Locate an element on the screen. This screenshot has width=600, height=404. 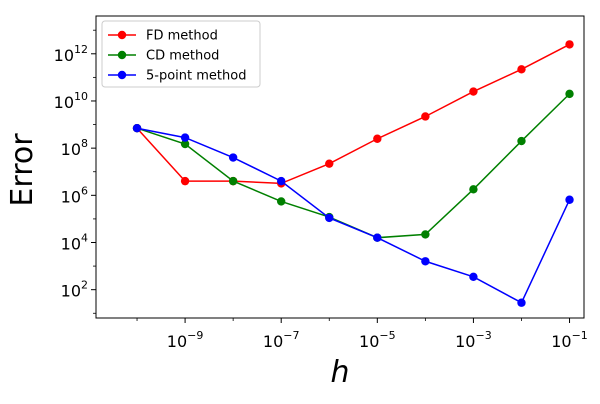
x-tick-label: 10⁻¹ is located at coordinates (569, 340).